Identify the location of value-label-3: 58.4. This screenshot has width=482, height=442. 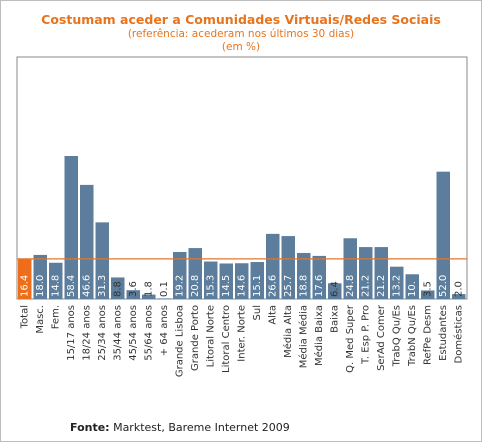
(71, 286).